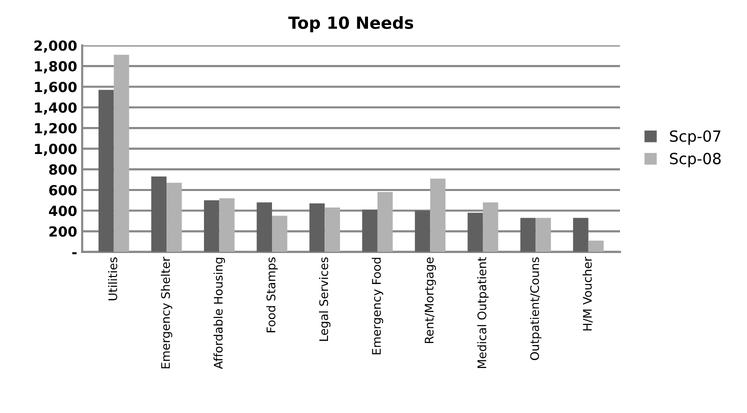 The image size is (747, 413). What do you see at coordinates (695, 160) in the screenshot?
I see `legend-label: Scp-08` at bounding box center [695, 160].